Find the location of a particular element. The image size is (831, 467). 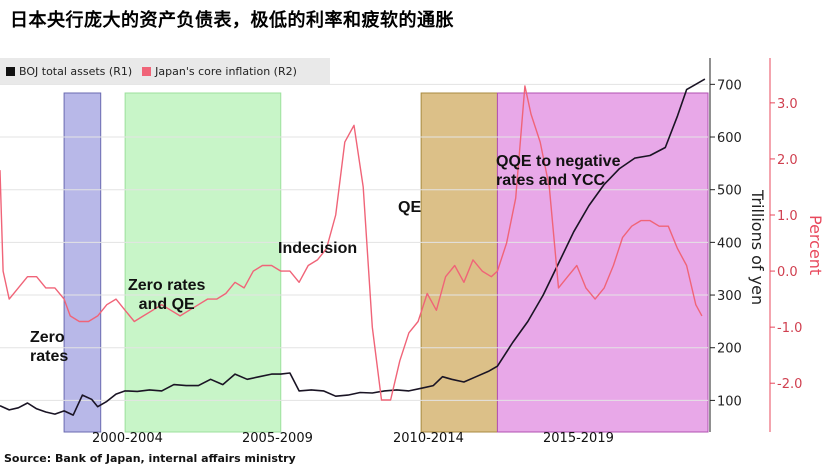

r1-tick-label-100: 100 is located at coordinates (729, 401).